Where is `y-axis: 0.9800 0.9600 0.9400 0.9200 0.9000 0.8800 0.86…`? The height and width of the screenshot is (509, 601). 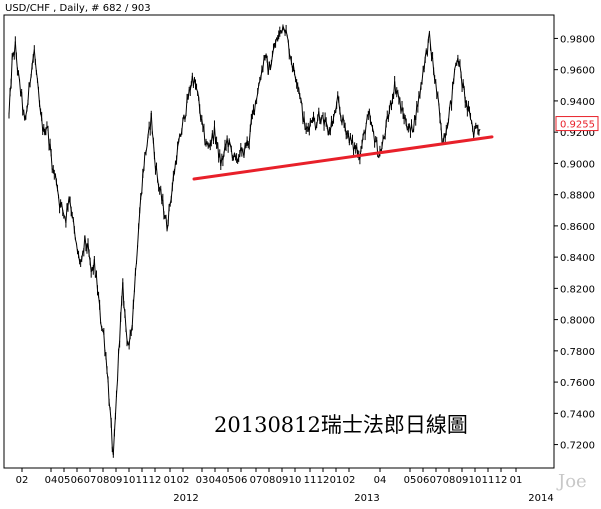
y-axis: 0.9800 0.9600 0.9400 0.9200 0.9000 0.8800 0.86… is located at coordinates (574, 243).